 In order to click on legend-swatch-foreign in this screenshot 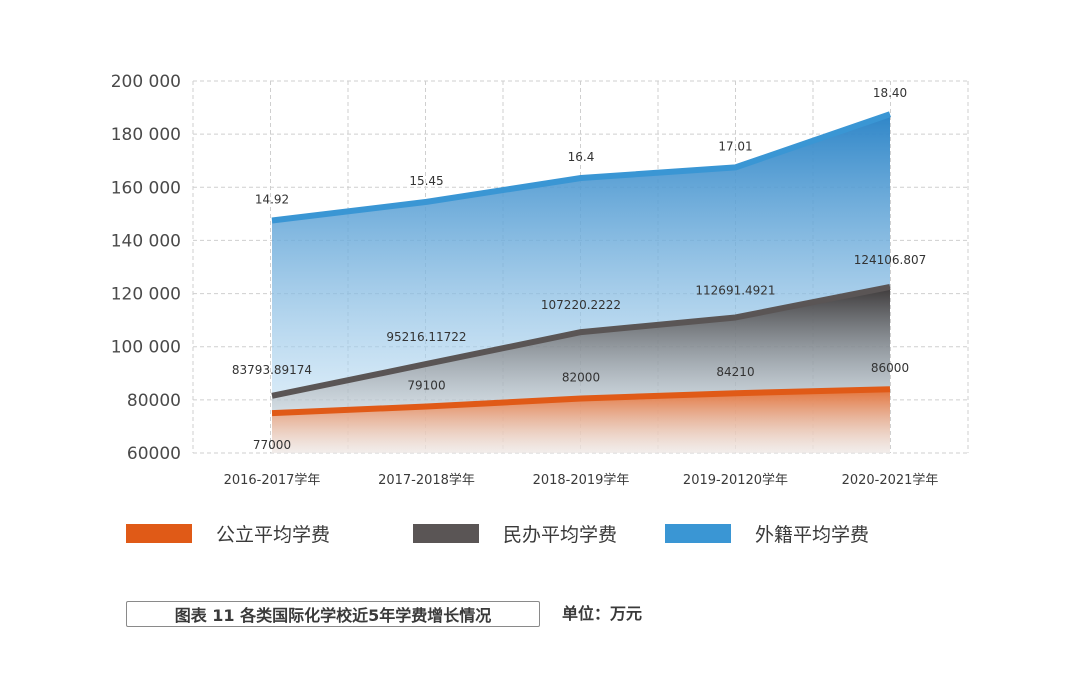, I will do `click(698, 533)`.